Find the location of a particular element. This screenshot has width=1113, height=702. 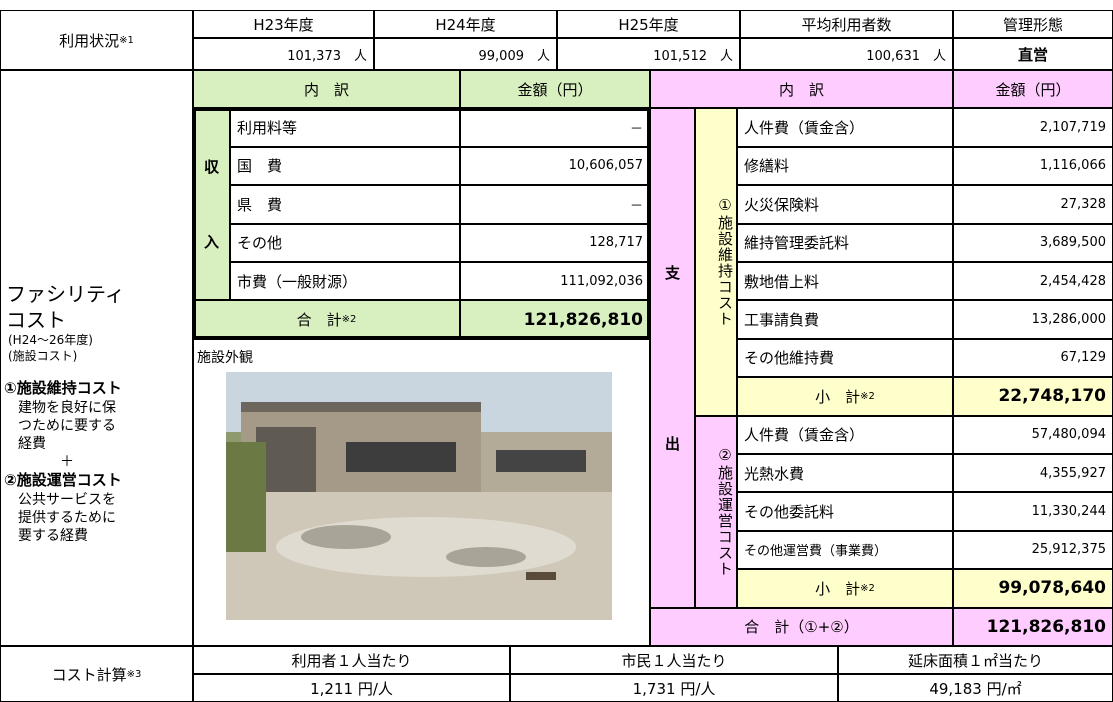

income-header-text: 金額（円） is located at coordinates (555, 89).